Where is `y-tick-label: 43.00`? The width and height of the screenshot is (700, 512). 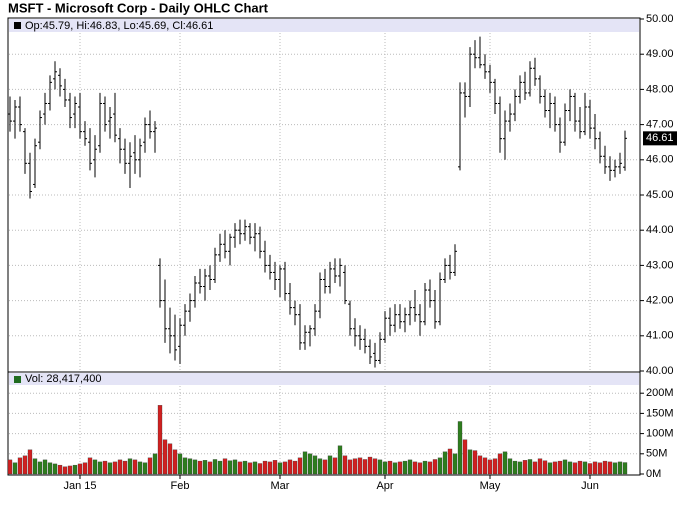 y-tick-label: 43.00 is located at coordinates (660, 265).